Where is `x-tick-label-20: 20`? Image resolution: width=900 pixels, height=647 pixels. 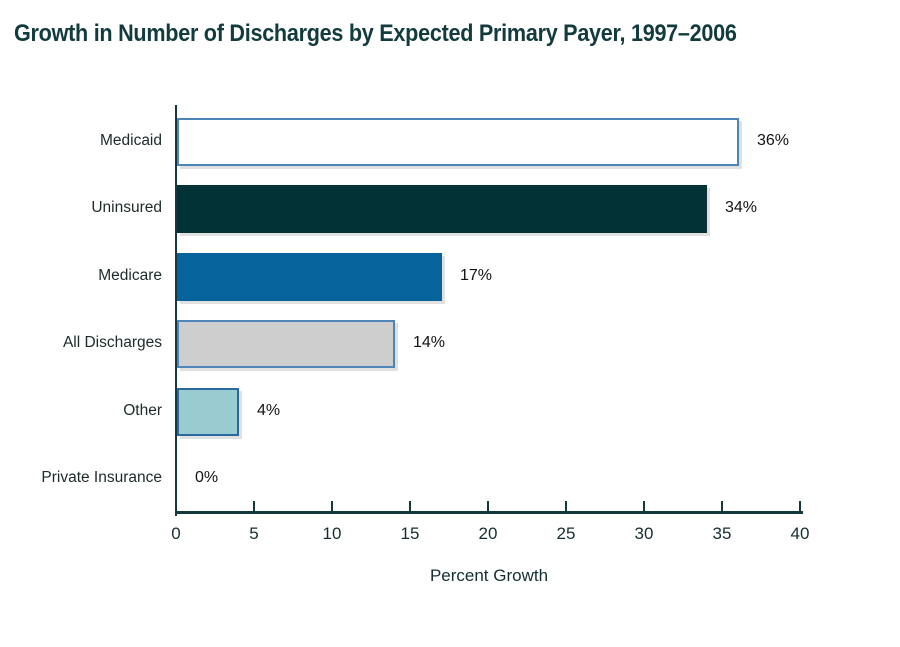 x-tick-label-20: 20 is located at coordinates (488, 533).